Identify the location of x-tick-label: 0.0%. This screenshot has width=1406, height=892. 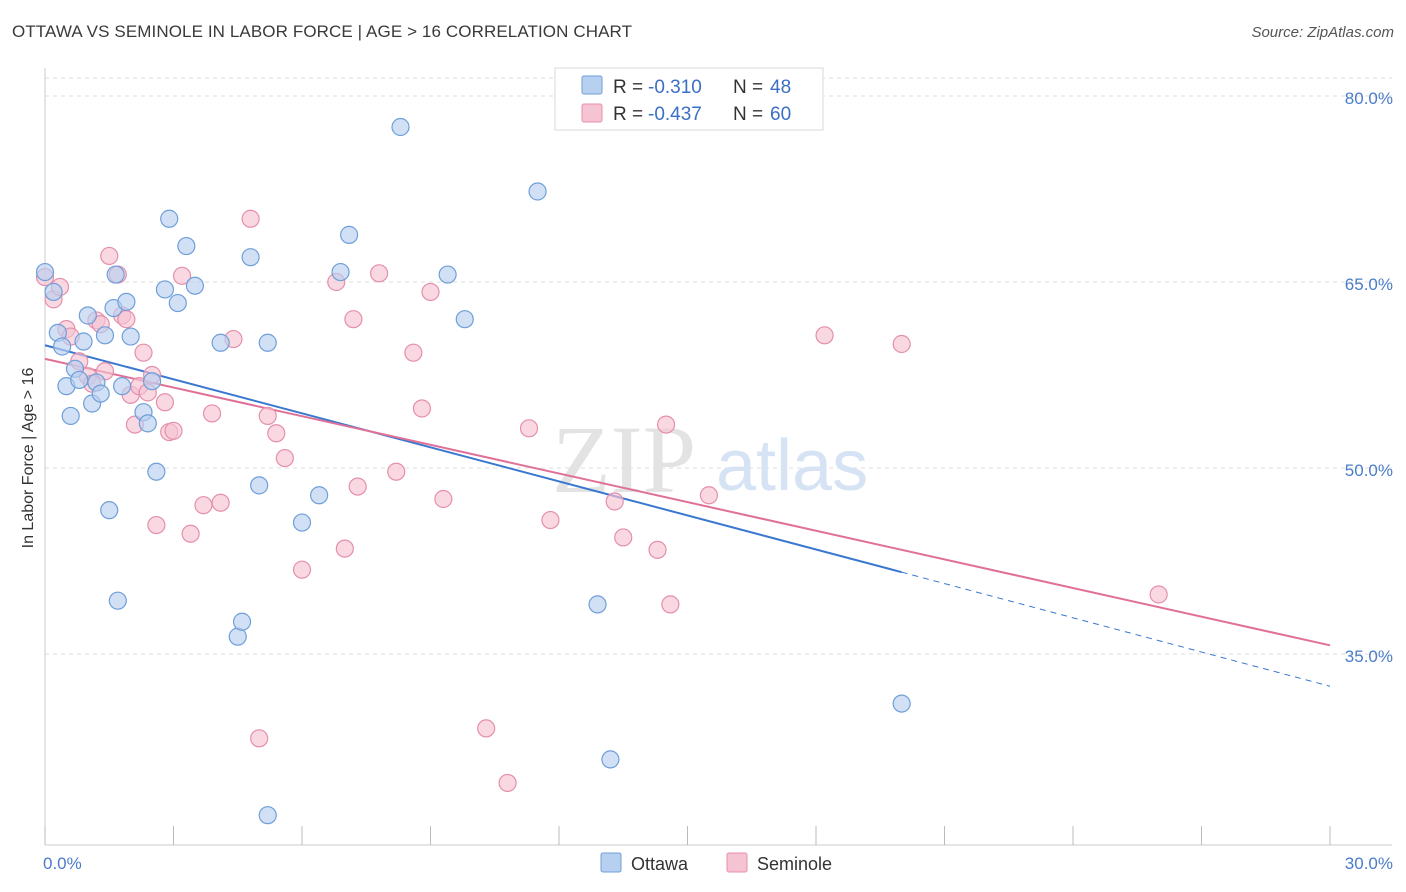
(62, 863).